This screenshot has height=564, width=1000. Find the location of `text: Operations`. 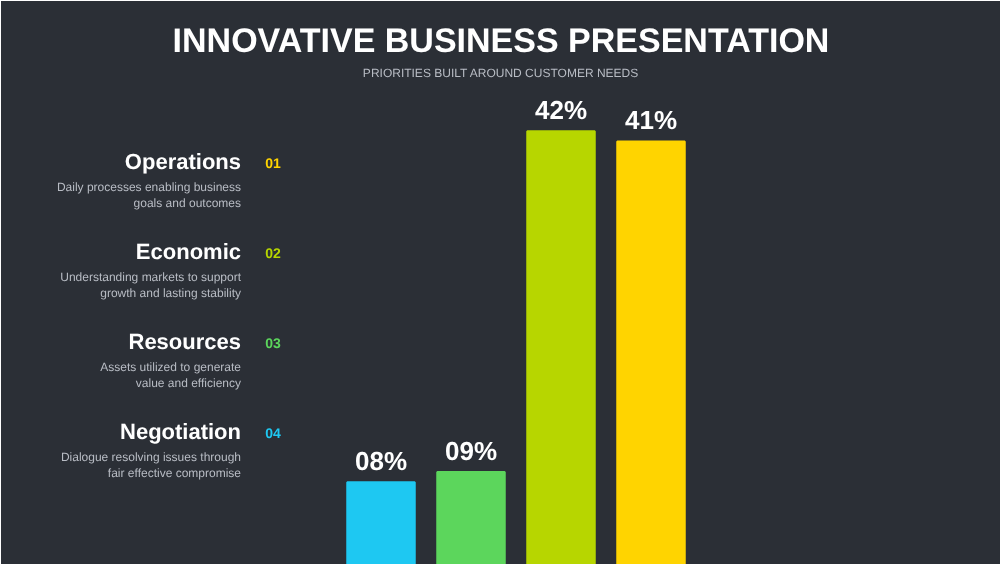

text: Operations is located at coordinates (183, 163).